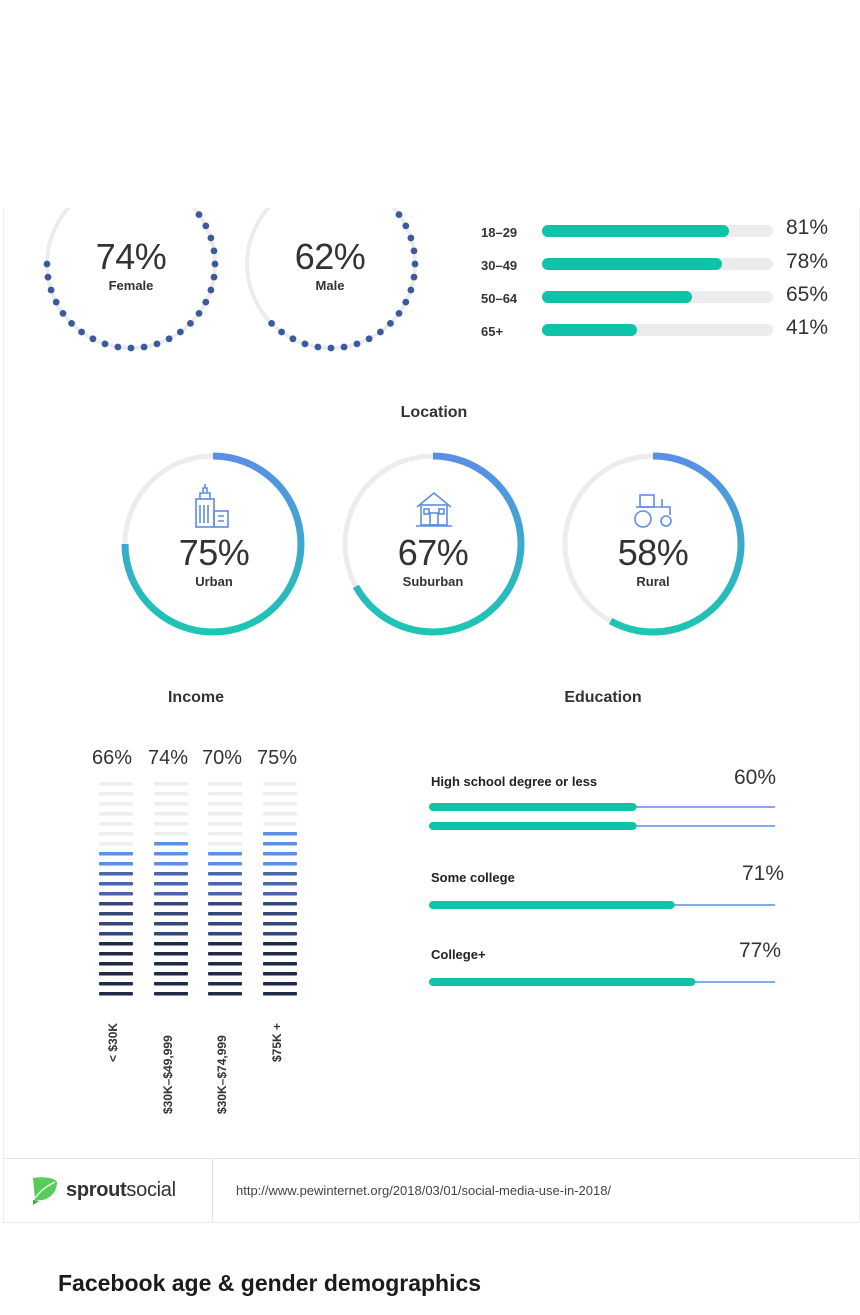 The width and height of the screenshot is (860, 1315). What do you see at coordinates (151, 1190) in the screenshot?
I see `logo-social: social` at bounding box center [151, 1190].